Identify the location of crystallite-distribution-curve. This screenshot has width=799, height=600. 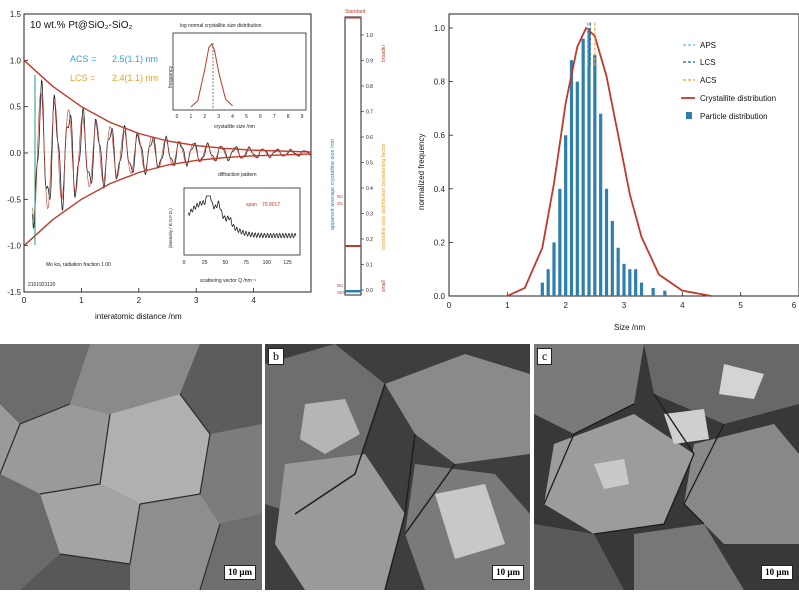
(609, 161).